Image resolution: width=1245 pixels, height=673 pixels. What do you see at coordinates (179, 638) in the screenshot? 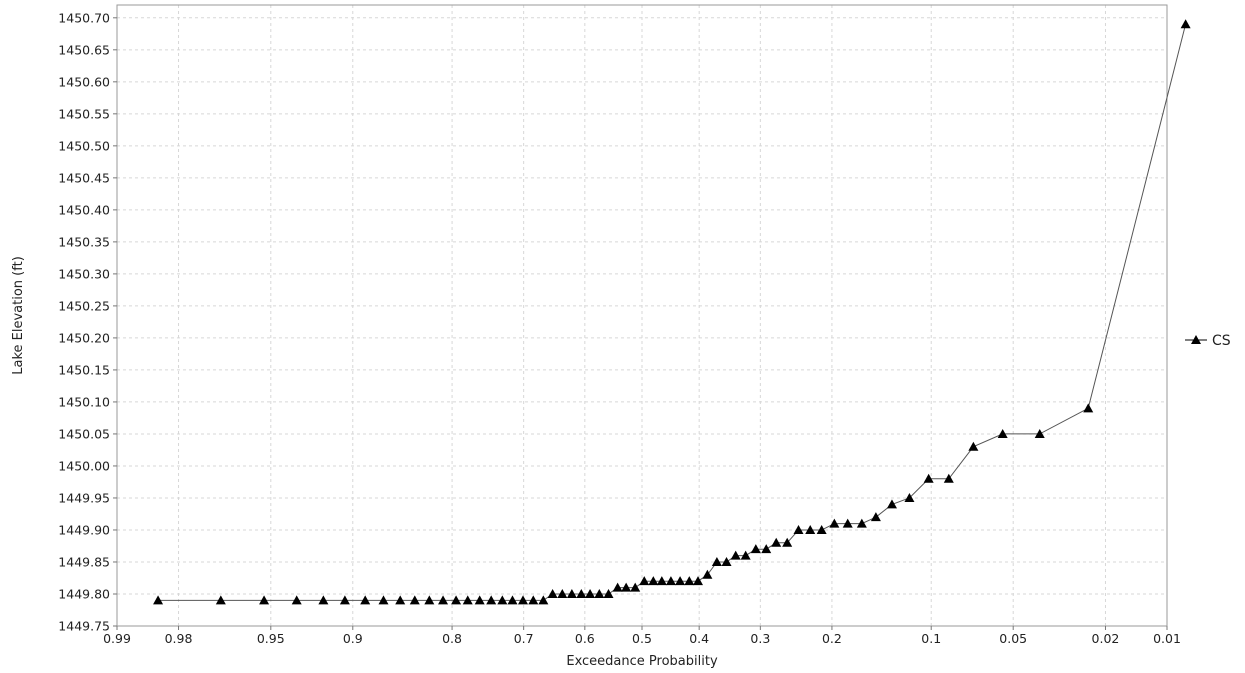
I see `x-tick-label: 0.98` at bounding box center [179, 638].